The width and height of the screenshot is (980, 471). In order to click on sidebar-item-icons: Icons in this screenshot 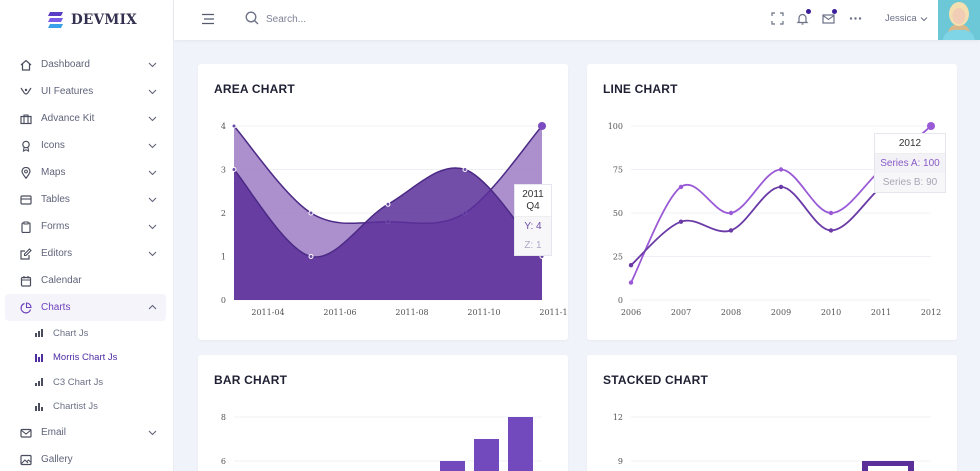, I will do `click(86, 145)`.